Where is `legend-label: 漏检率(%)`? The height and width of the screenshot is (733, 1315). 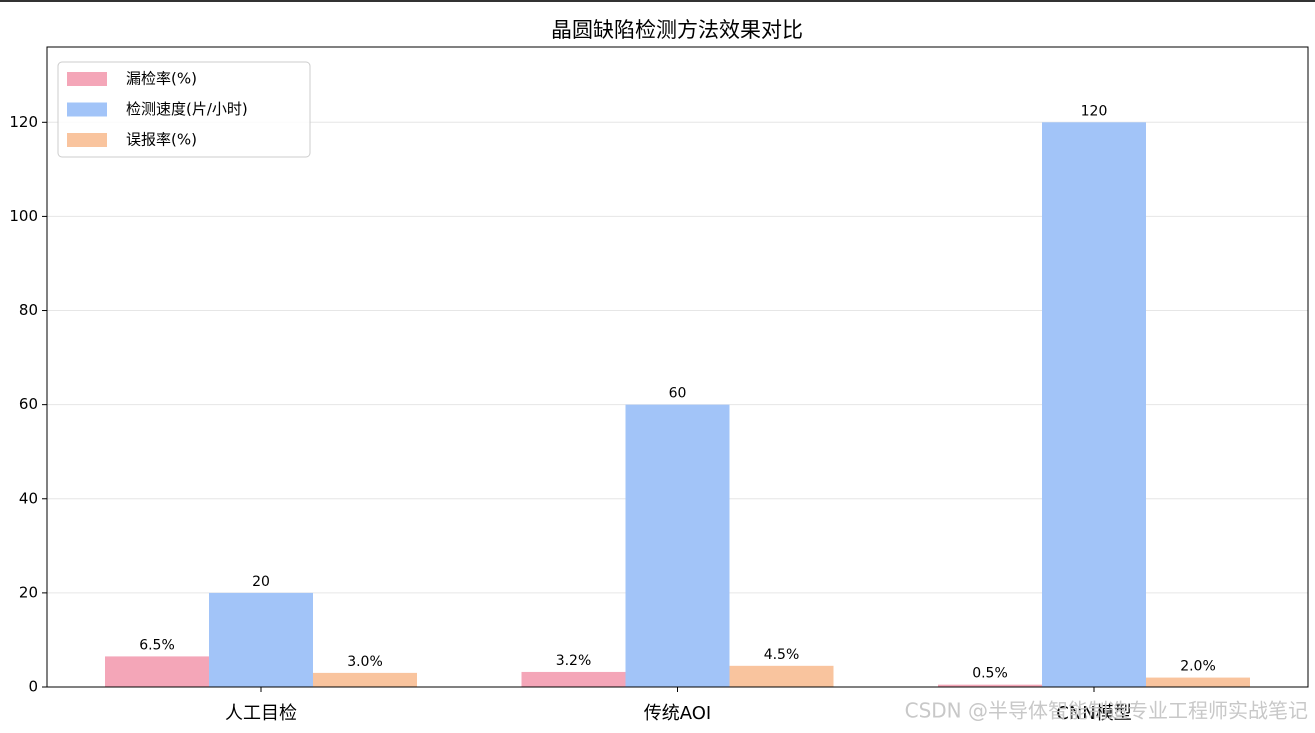 legend-label: 漏检率(%) is located at coordinates (161, 79).